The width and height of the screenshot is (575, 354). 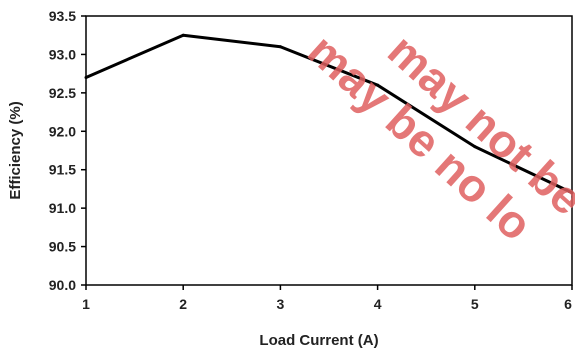 I want to click on y-axis-title: Efficiency (%), so click(x=15, y=150).